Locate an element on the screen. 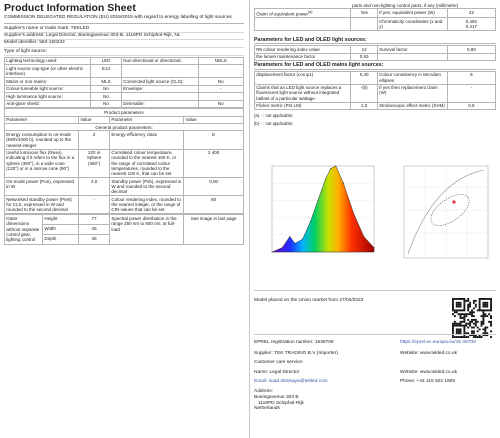 Image resolution: width=500 pixels, height=438 pixels. type-value: LED is located at coordinates (106, 61).